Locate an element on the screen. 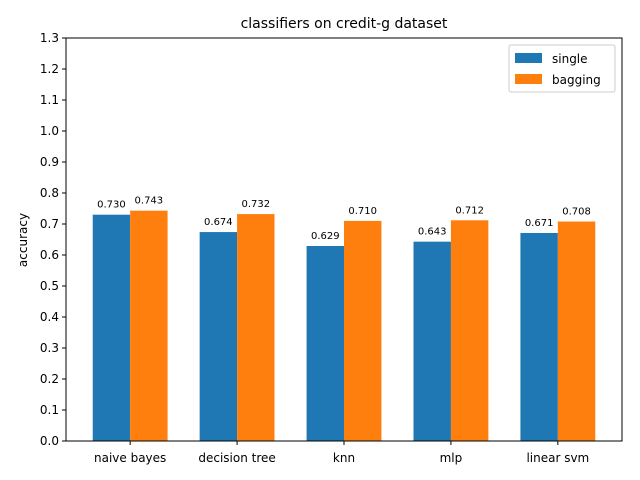 The width and height of the screenshot is (640, 480). bar-value-label: 0.730 is located at coordinates (111, 205).